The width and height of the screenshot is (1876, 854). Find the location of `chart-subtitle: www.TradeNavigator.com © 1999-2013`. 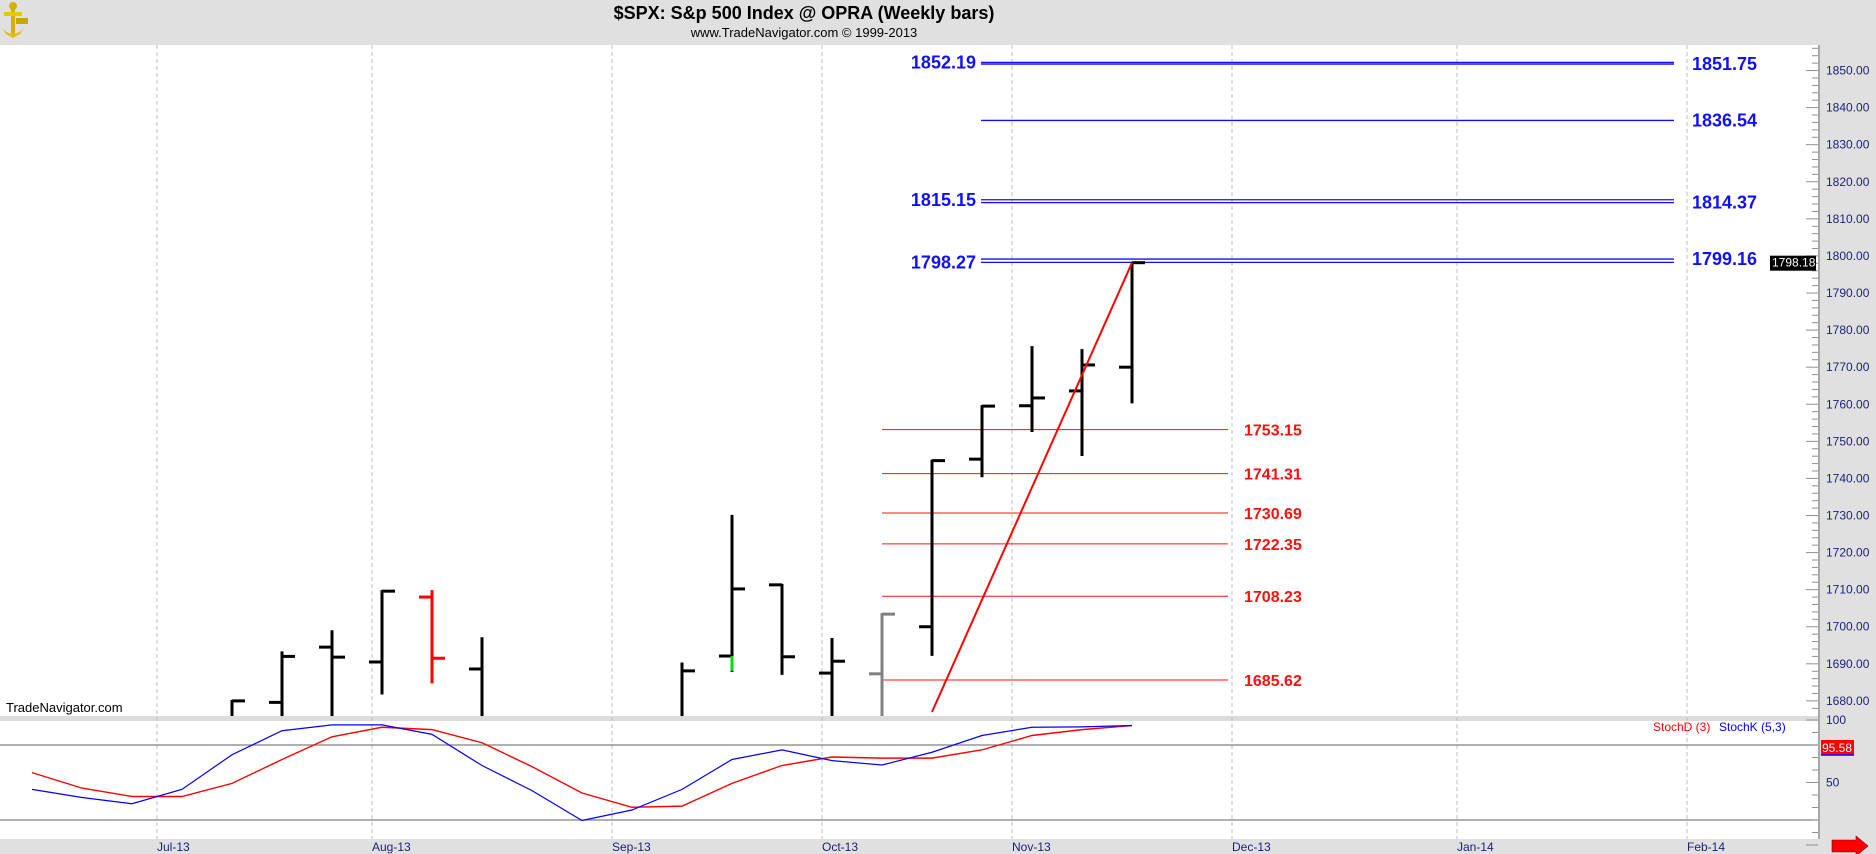

chart-subtitle: www.TradeNavigator.com © 1999-2013 is located at coordinates (804, 32).